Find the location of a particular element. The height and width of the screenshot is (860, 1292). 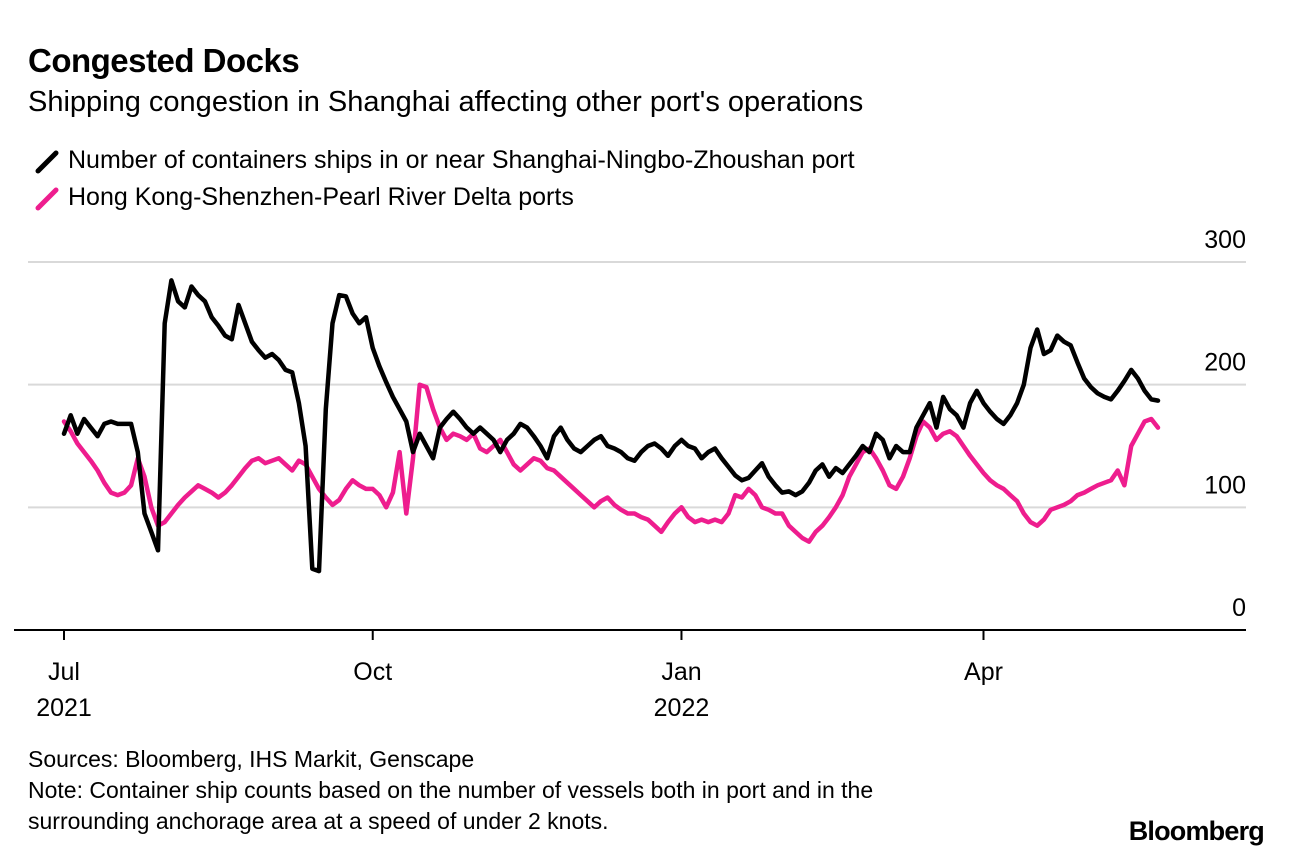

x-tick-year-2022: 2022 is located at coordinates (682, 708).